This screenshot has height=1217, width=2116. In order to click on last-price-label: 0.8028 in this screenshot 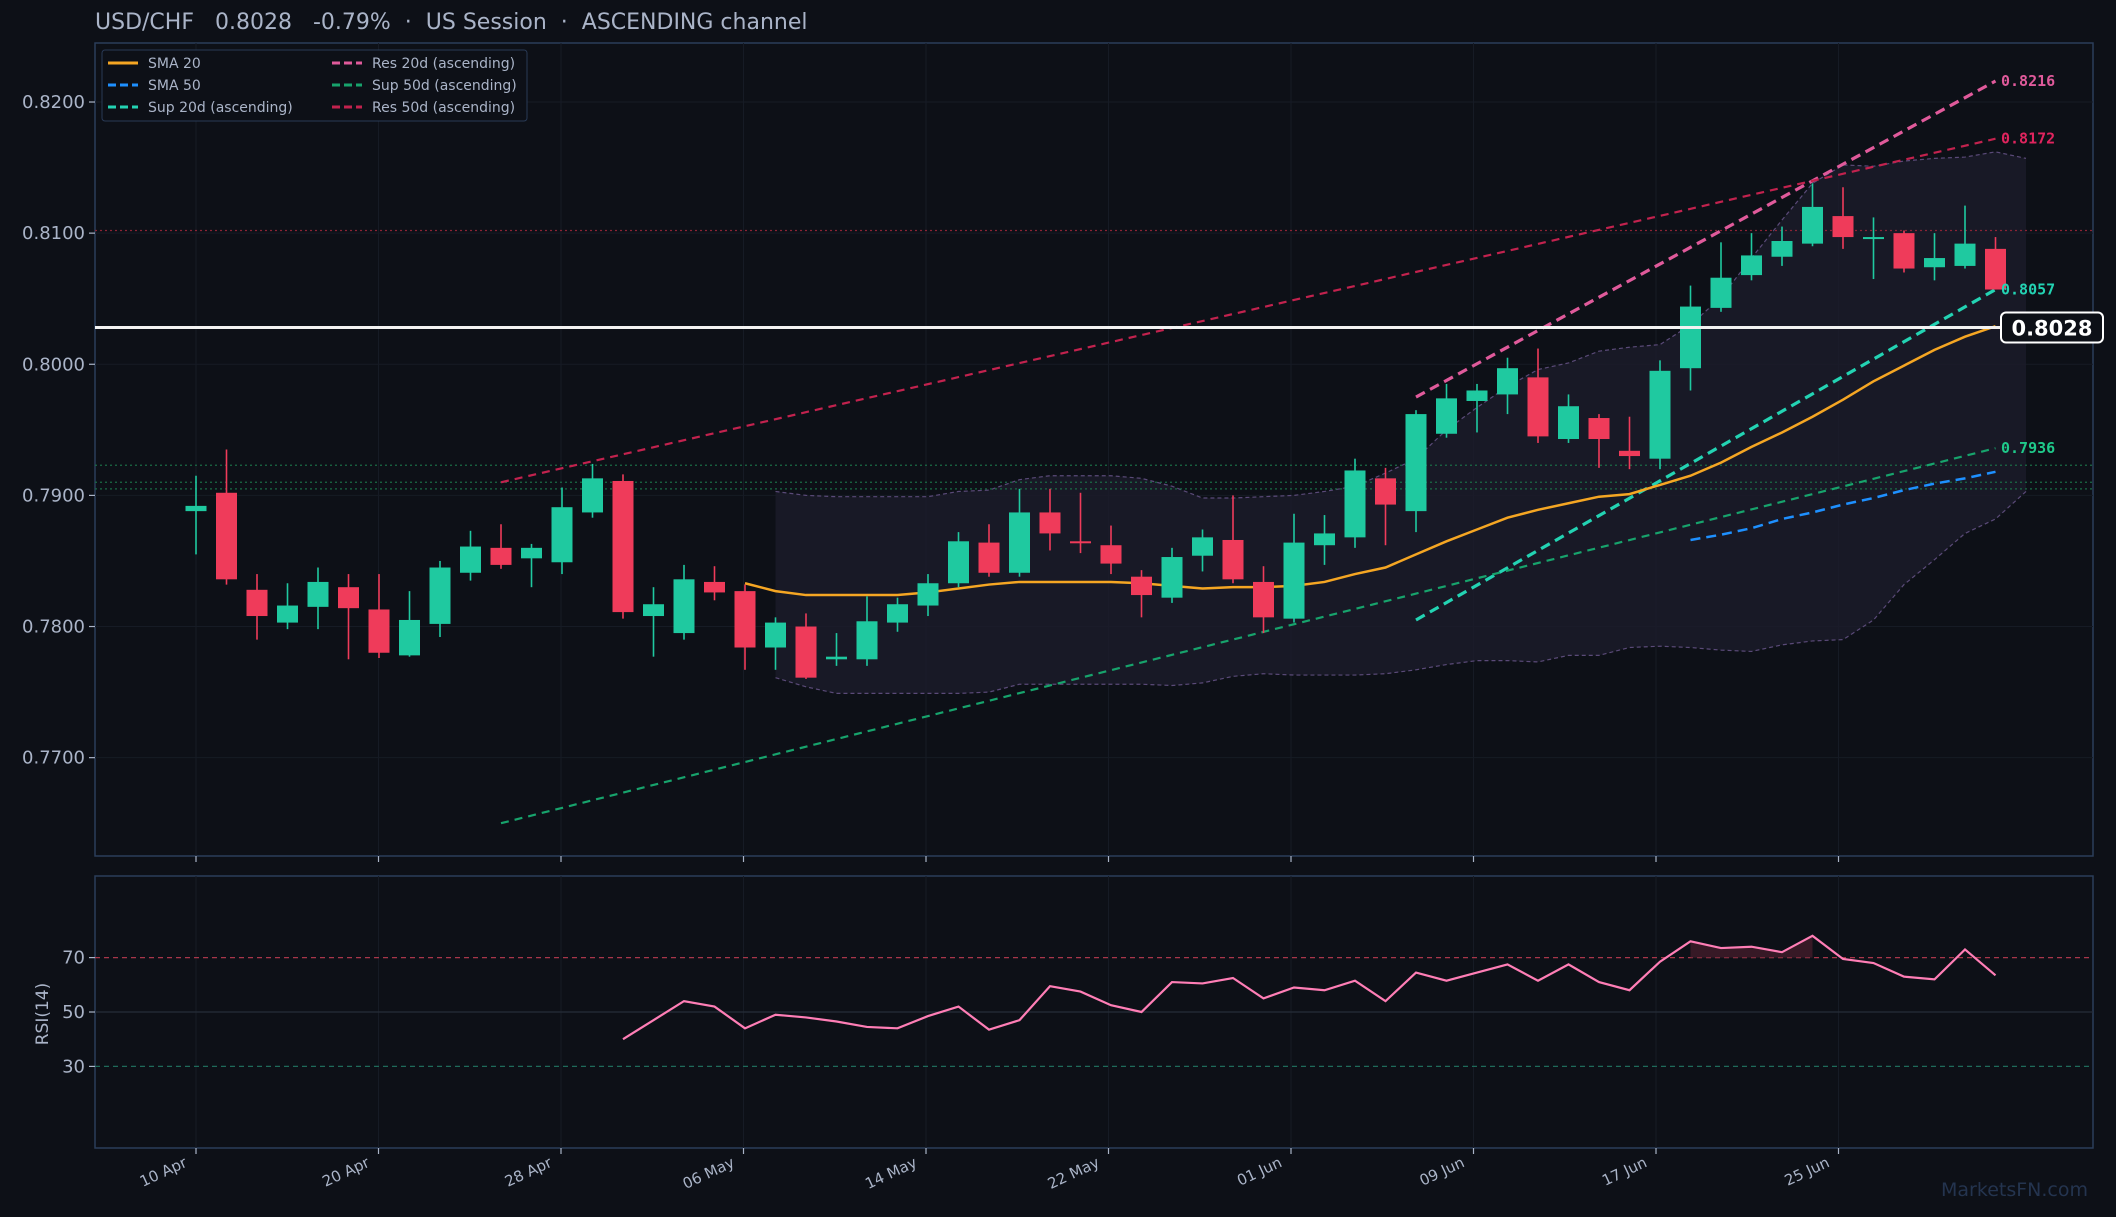, I will do `click(2051, 329)`.